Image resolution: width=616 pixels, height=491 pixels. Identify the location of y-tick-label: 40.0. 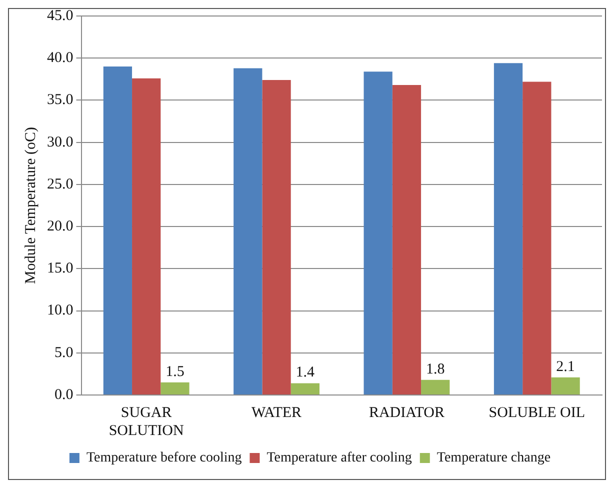
(60, 58).